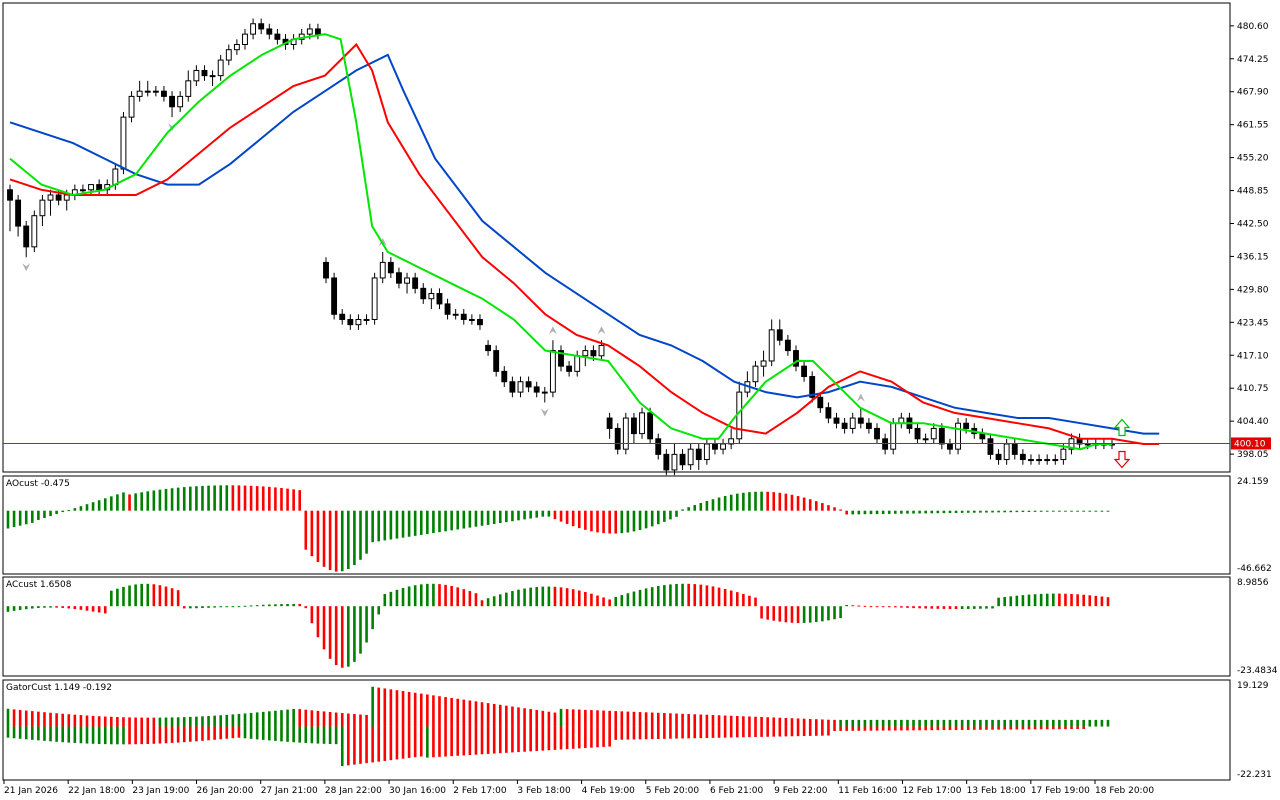 This screenshot has width=1280, height=800. I want to click on price-tick-label: 461.55, so click(1253, 126).